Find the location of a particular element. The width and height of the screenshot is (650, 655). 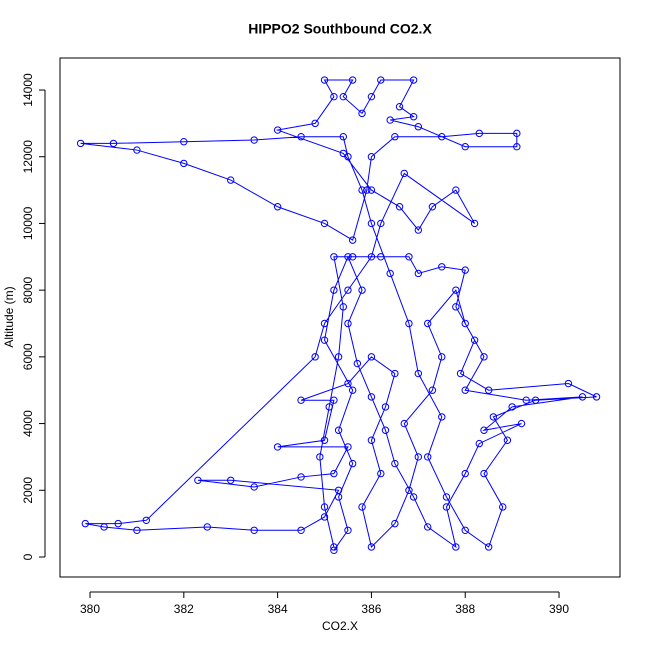

y-tick-label: 0 is located at coordinates (28, 556).